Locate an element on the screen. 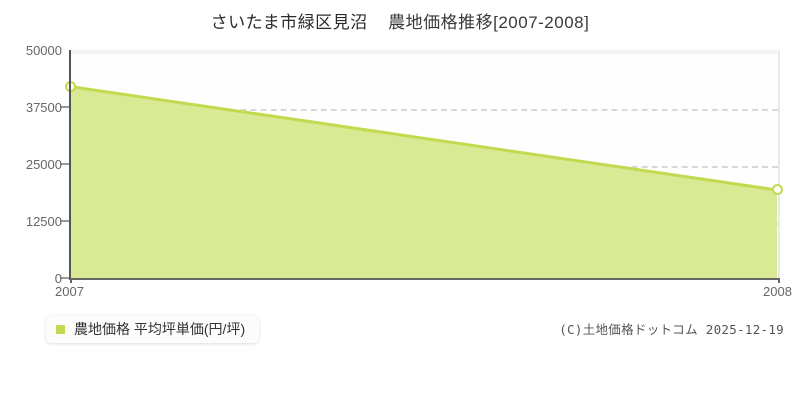  y-axis-label-12500: 12500 is located at coordinates (43, 221).